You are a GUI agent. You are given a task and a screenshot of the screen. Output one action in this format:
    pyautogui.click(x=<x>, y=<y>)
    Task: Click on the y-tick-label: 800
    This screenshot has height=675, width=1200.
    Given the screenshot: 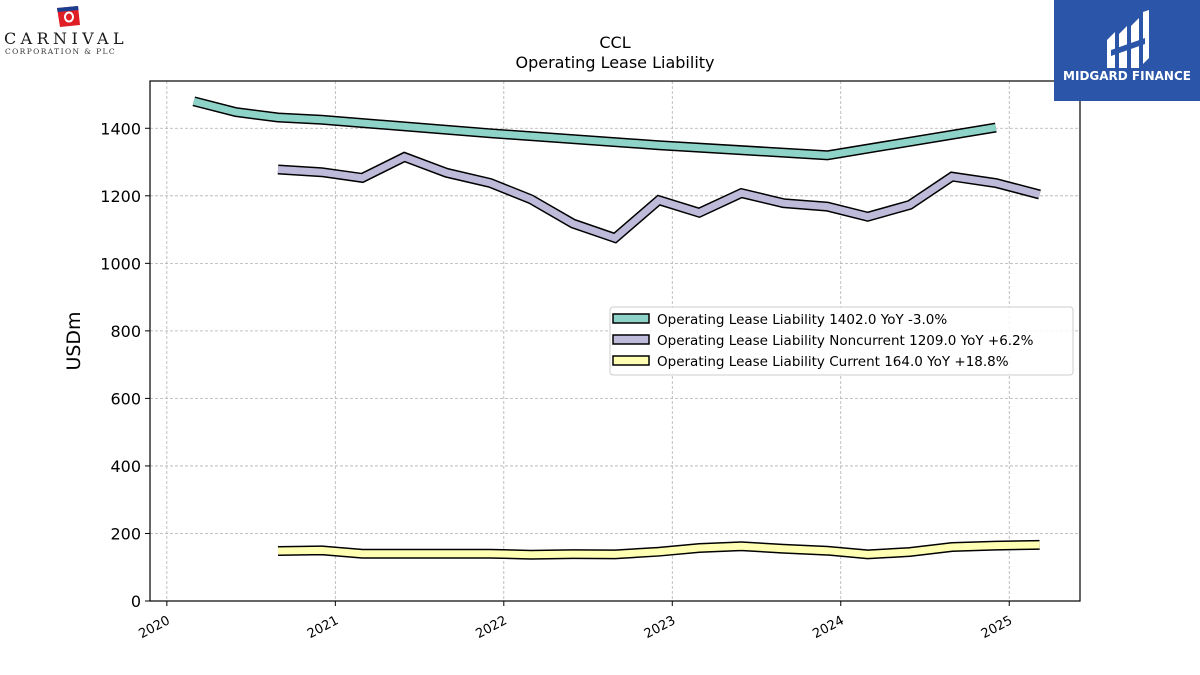 What is the action you would take?
    pyautogui.click(x=125, y=331)
    